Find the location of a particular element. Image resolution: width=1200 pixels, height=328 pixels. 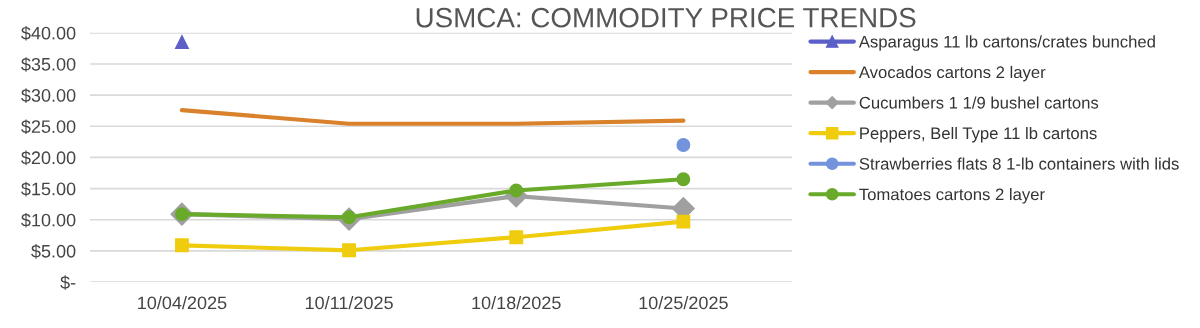

y-tick-label: $25.00 is located at coordinates (48, 127).